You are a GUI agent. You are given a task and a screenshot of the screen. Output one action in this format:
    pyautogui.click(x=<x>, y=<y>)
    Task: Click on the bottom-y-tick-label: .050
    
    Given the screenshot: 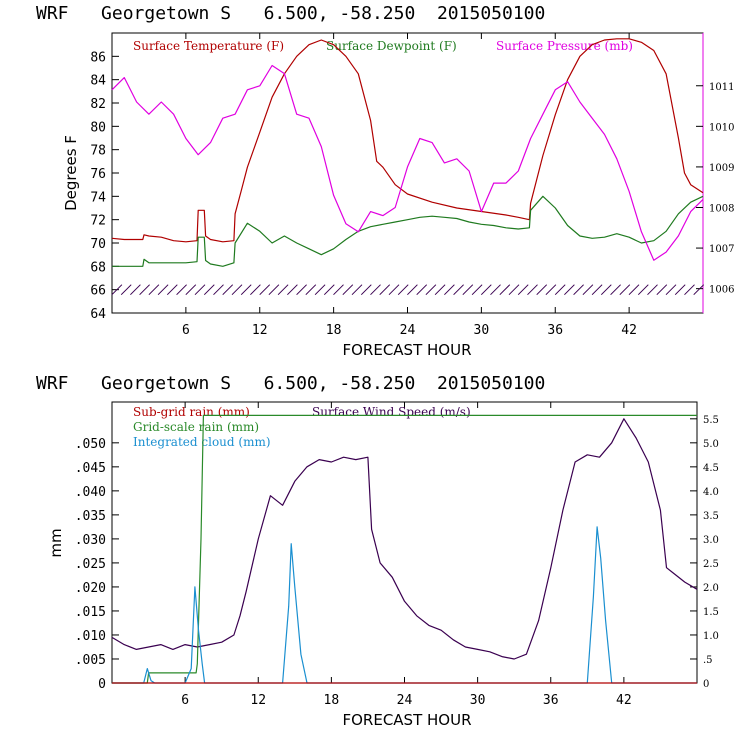 What is the action you would take?
    pyautogui.click(x=90, y=444)
    